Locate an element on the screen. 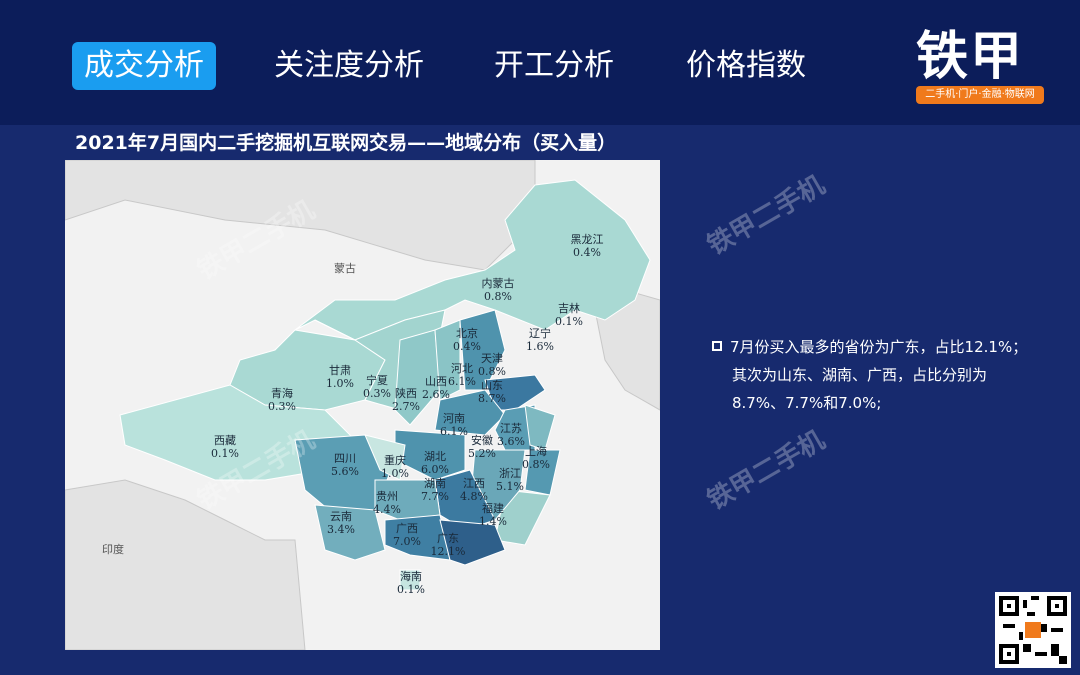 This screenshot has height=675, width=1080. province-label: 湖北 6.0% is located at coordinates (435, 463).